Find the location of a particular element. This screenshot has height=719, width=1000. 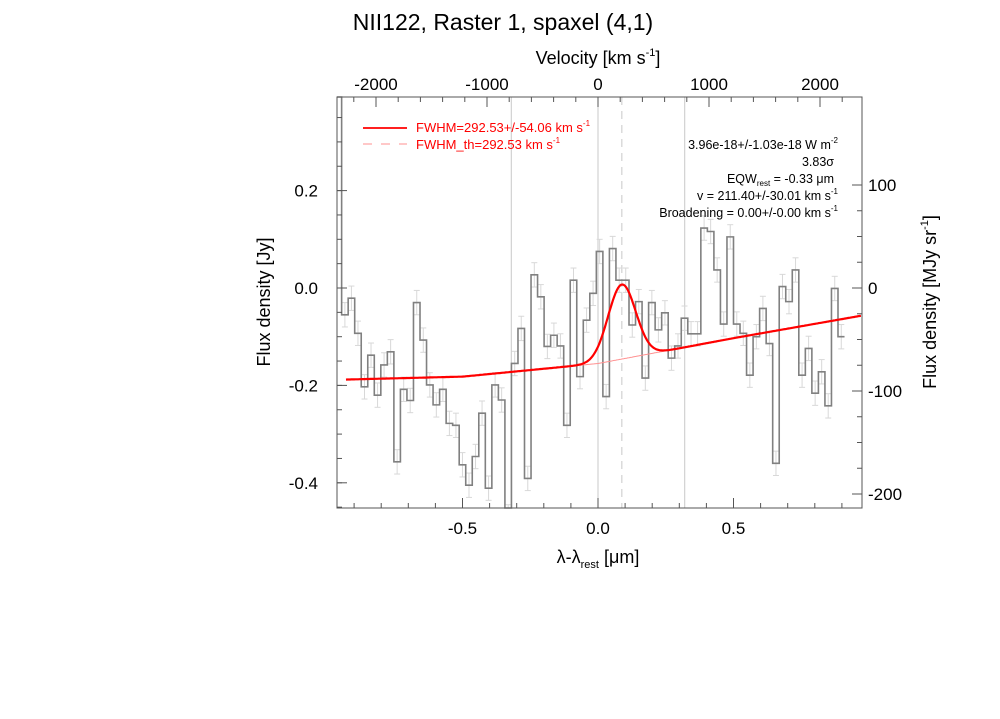

annotation-velocity: v = 211.40+/-30.01 km s-1 is located at coordinates (768, 195).